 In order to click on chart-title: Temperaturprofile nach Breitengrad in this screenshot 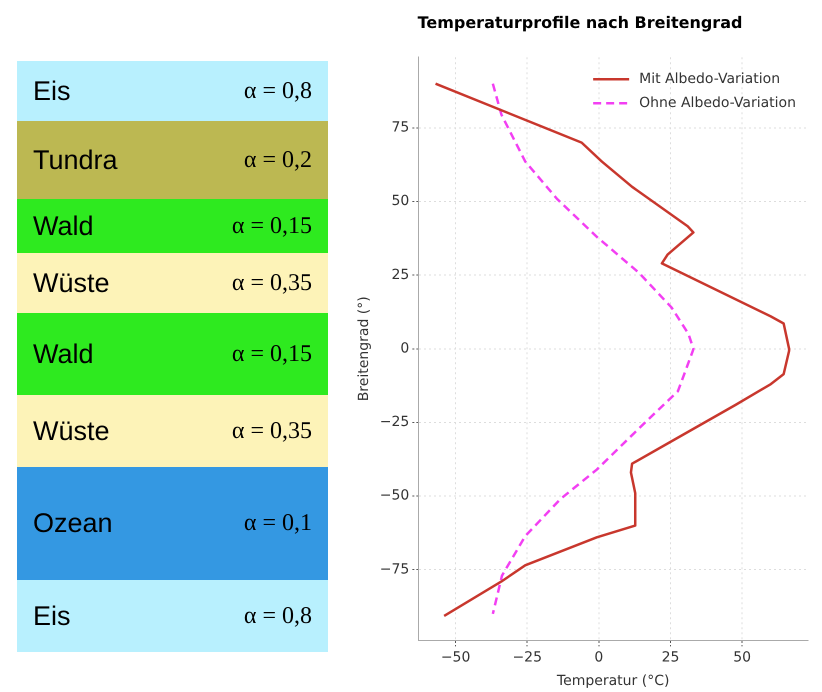, I will do `click(580, 22)`.